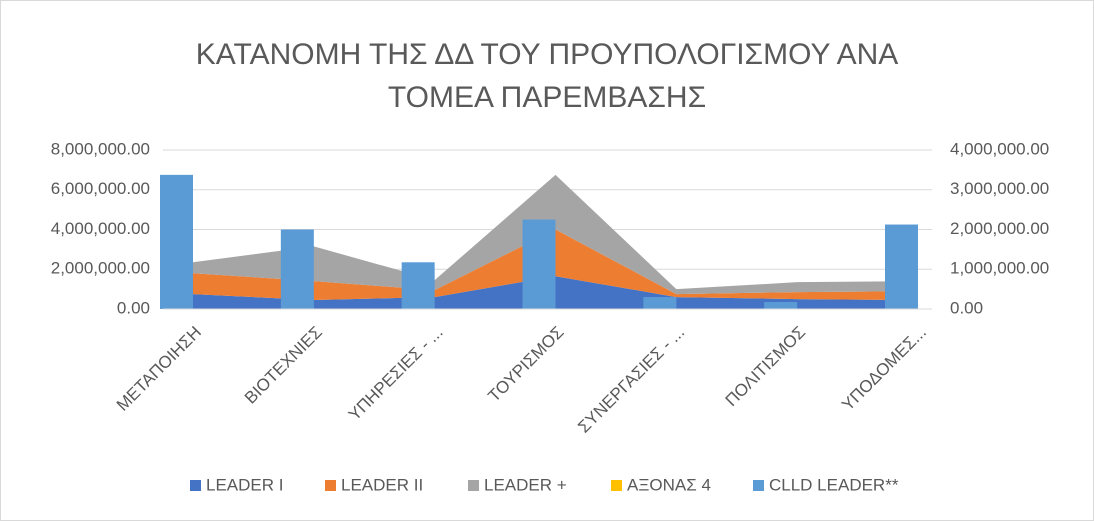  What do you see at coordinates (669, 484) in the screenshot?
I see `legend-label: ΑΞΟΝΑΣ 4` at bounding box center [669, 484].